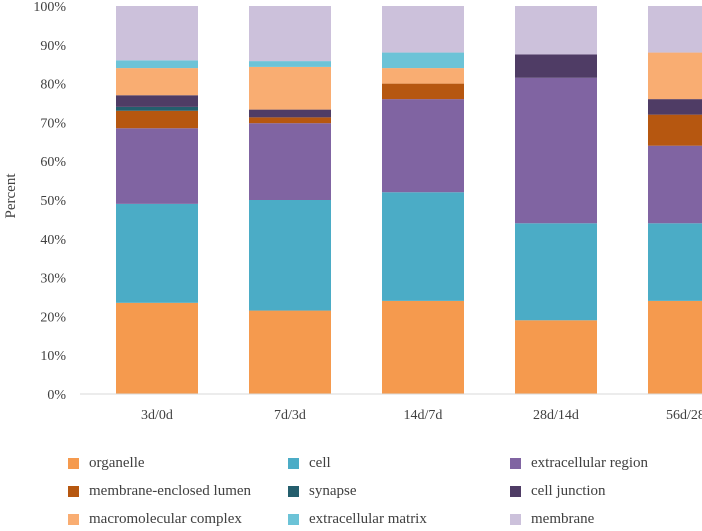  What do you see at coordinates (53, 46) in the screenshot?
I see `y-tick-label: 90%` at bounding box center [53, 46].